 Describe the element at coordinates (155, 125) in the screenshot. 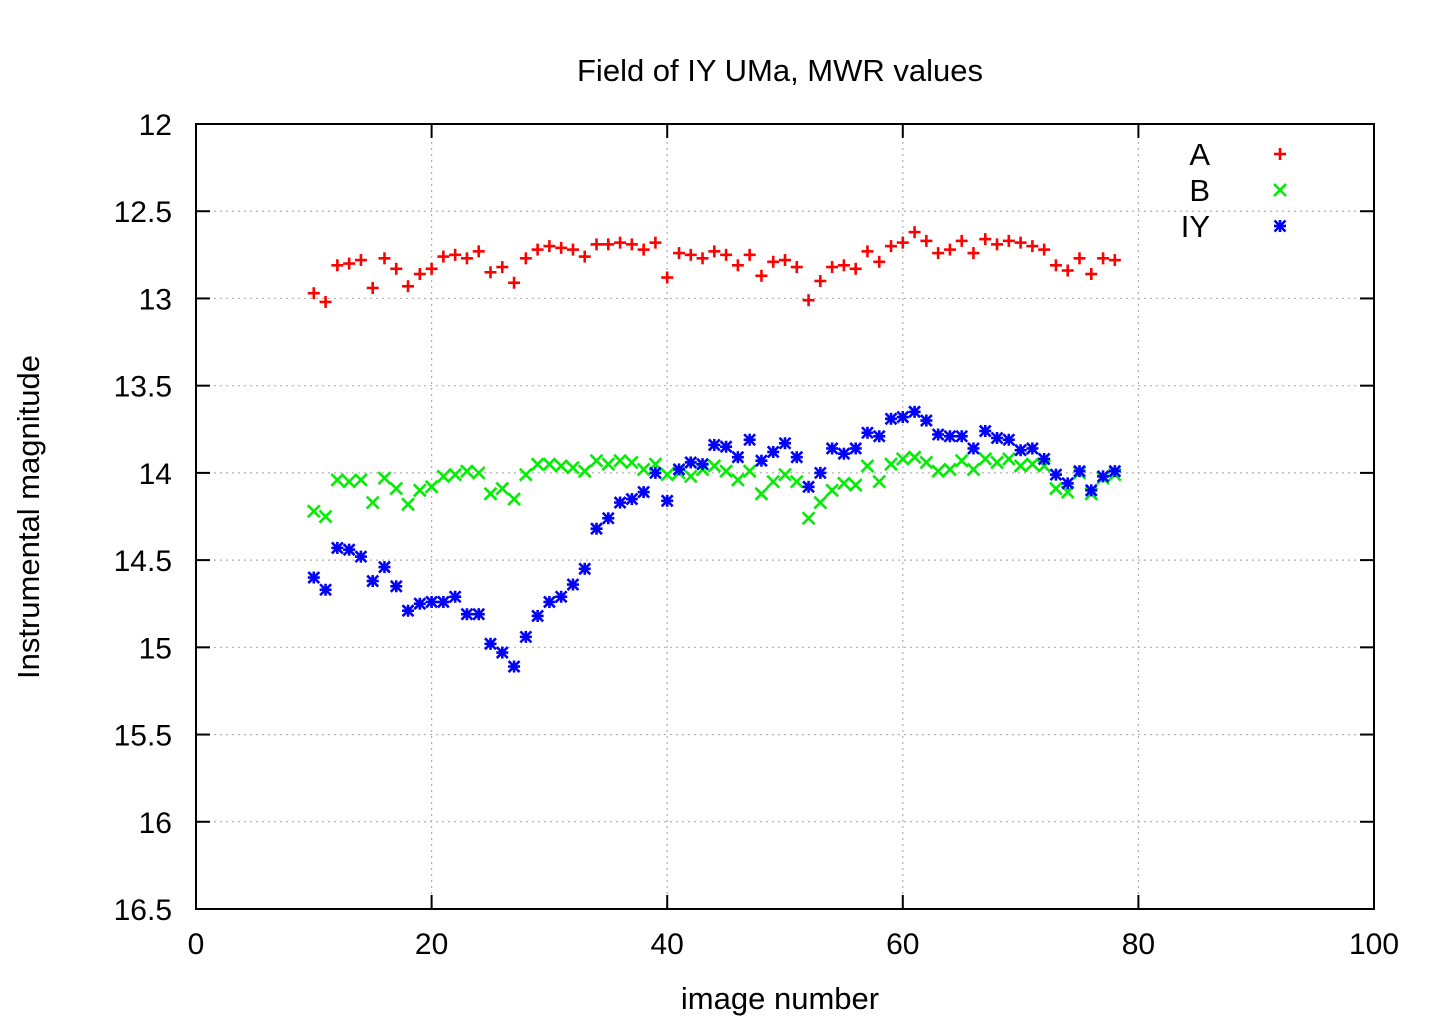

I see `y-tick-label: 12` at that location.